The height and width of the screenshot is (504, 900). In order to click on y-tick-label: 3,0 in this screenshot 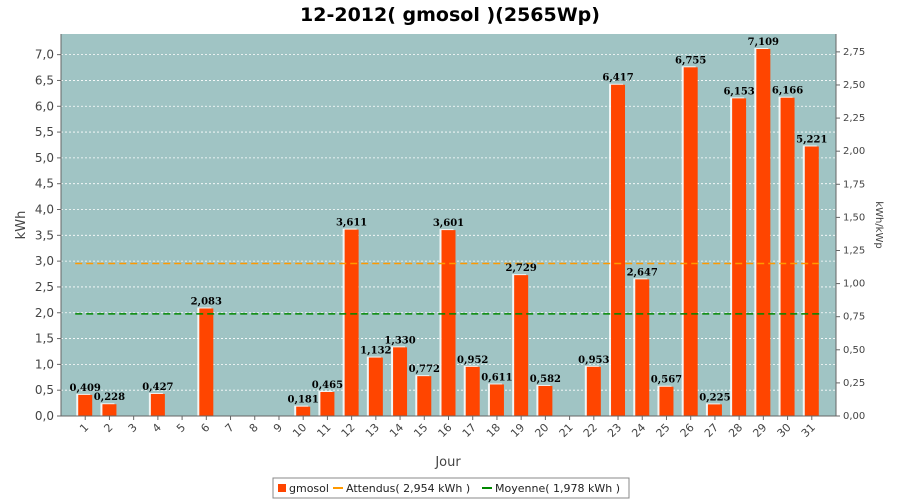, I will do `click(44, 261)`.